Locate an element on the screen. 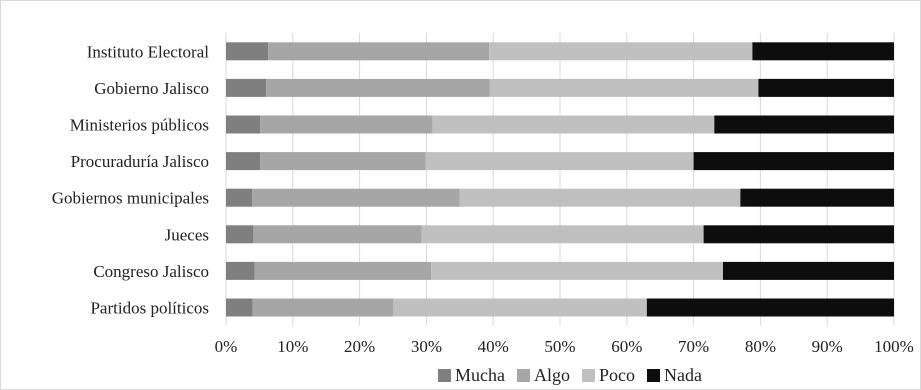 Image resolution: width=921 pixels, height=390 pixels. category-label: Gobiernos municipales is located at coordinates (130, 198).